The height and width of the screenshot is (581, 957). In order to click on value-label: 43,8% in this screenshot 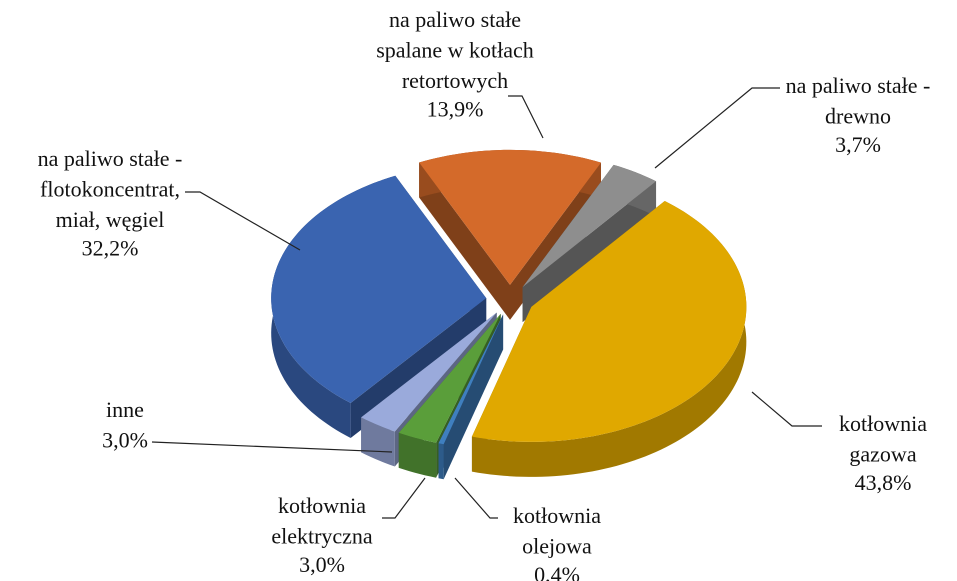, I will do `click(883, 482)`.